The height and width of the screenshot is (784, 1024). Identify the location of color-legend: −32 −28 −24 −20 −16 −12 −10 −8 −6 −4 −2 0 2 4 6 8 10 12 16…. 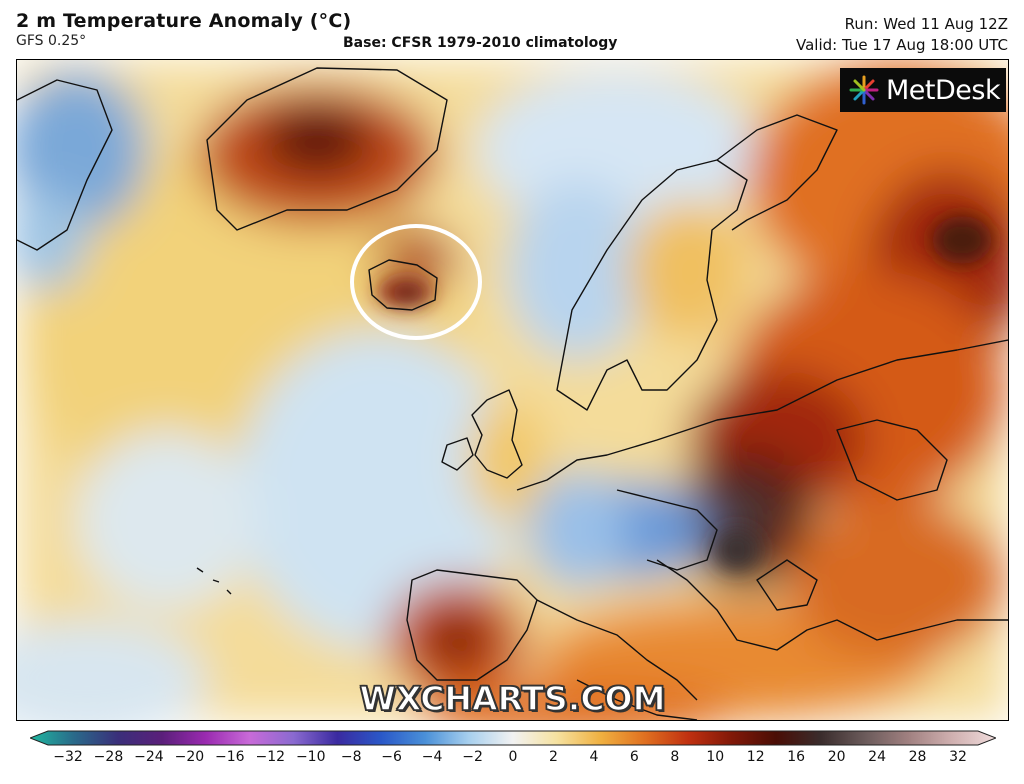
(513, 753).